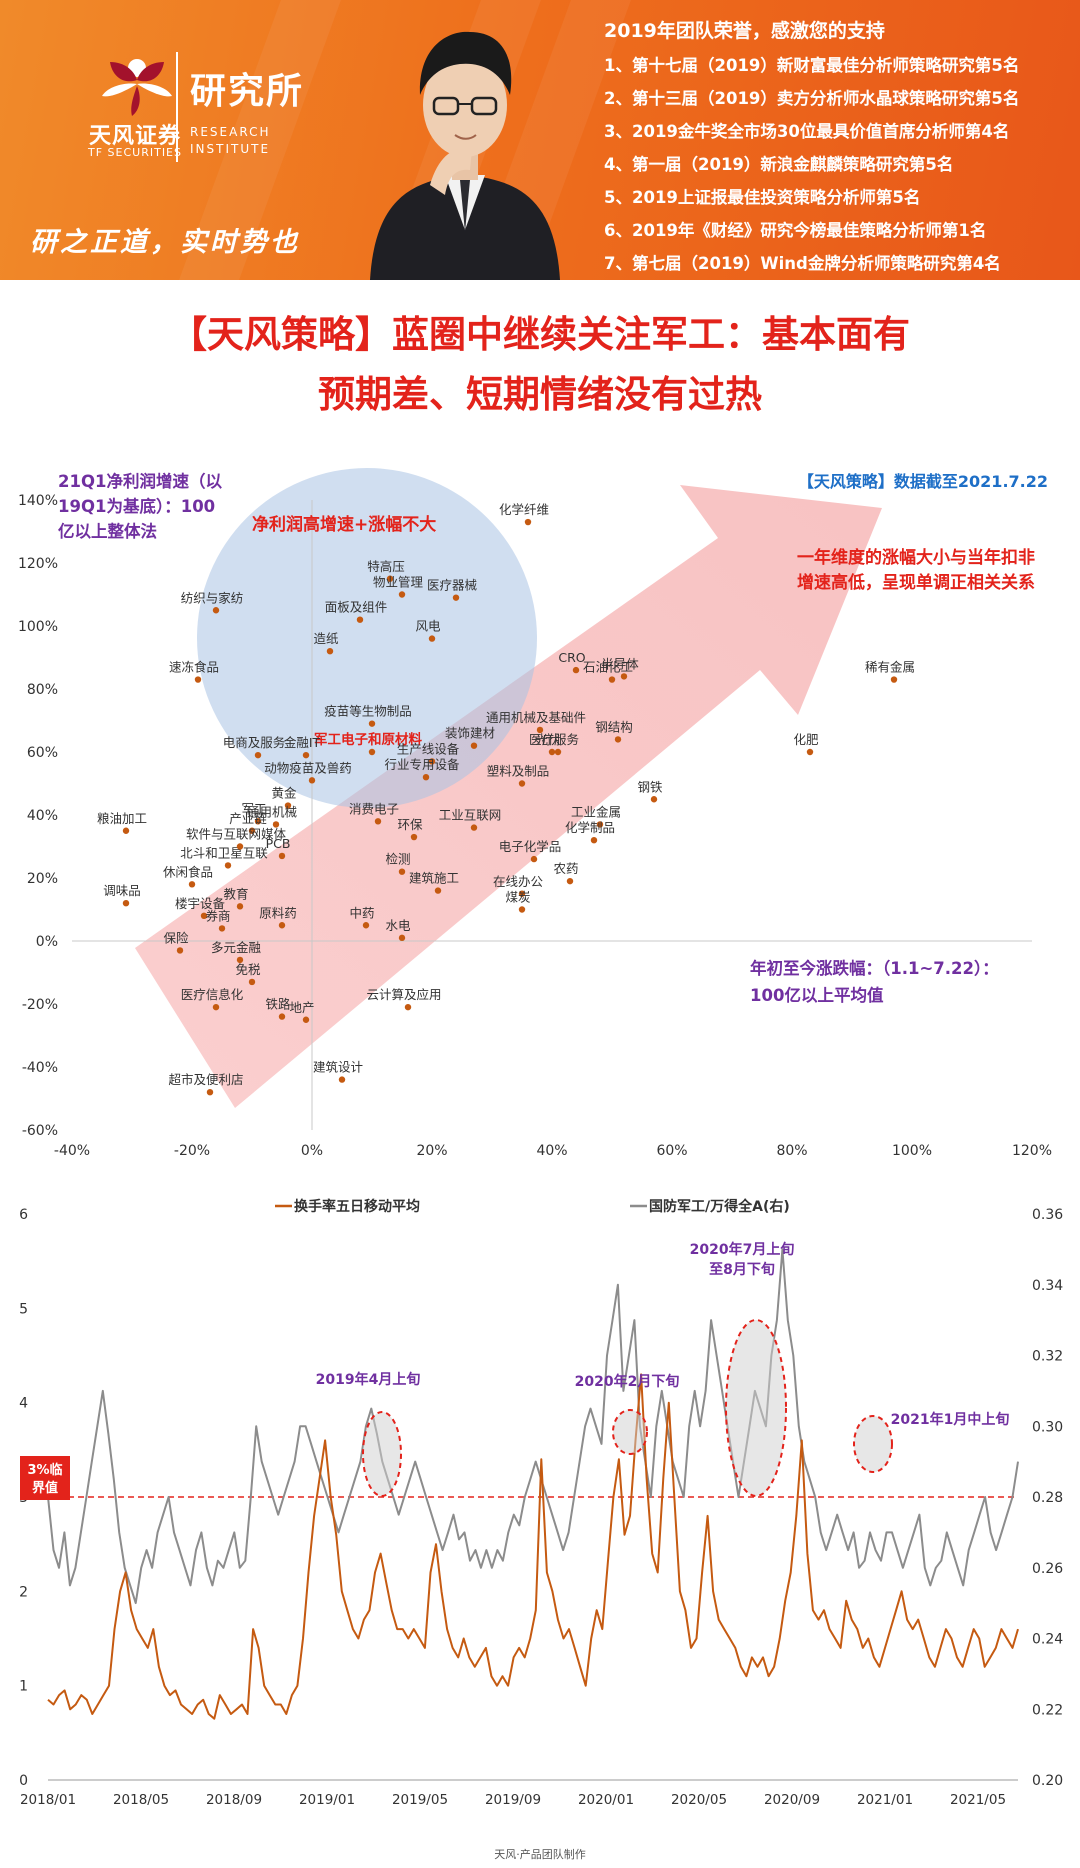  I want to click on x-tick-label: 2020/05, so click(699, 1800).